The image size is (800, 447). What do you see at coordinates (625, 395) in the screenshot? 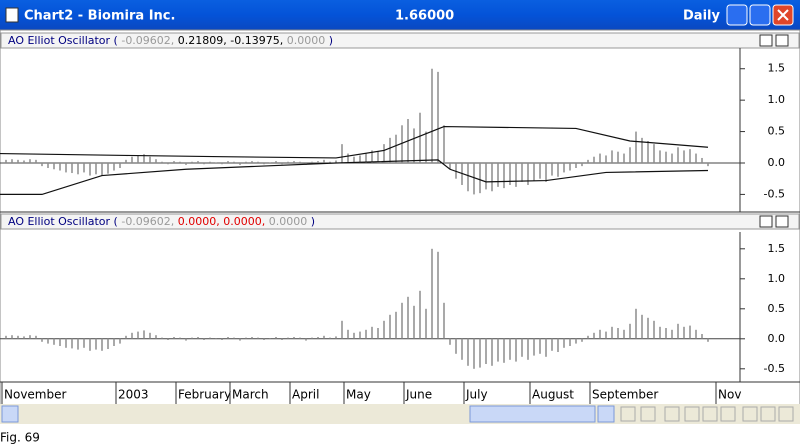
I see `x-tick-label: September` at bounding box center [625, 395].